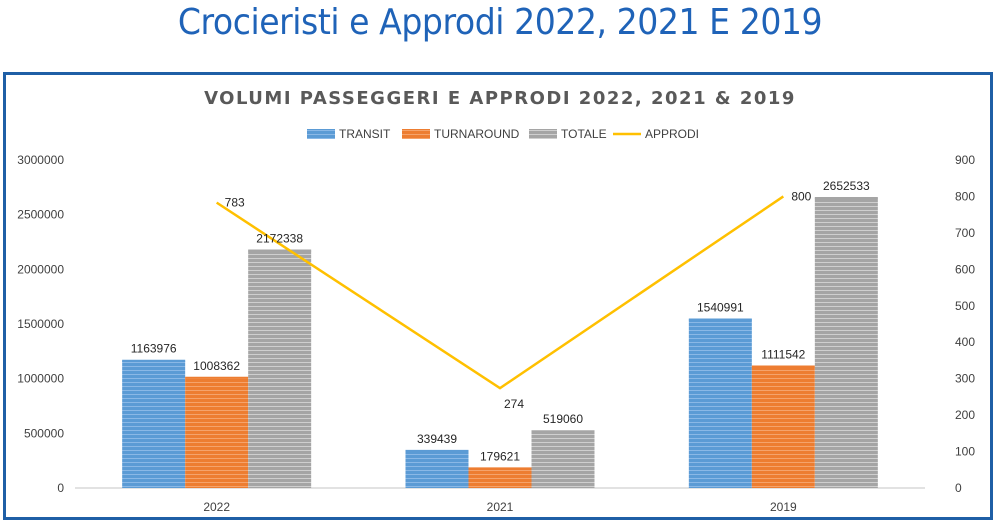 The height and width of the screenshot is (526, 1000). Describe the element at coordinates (965, 452) in the screenshot. I see `y2-tick-label: 100` at that location.